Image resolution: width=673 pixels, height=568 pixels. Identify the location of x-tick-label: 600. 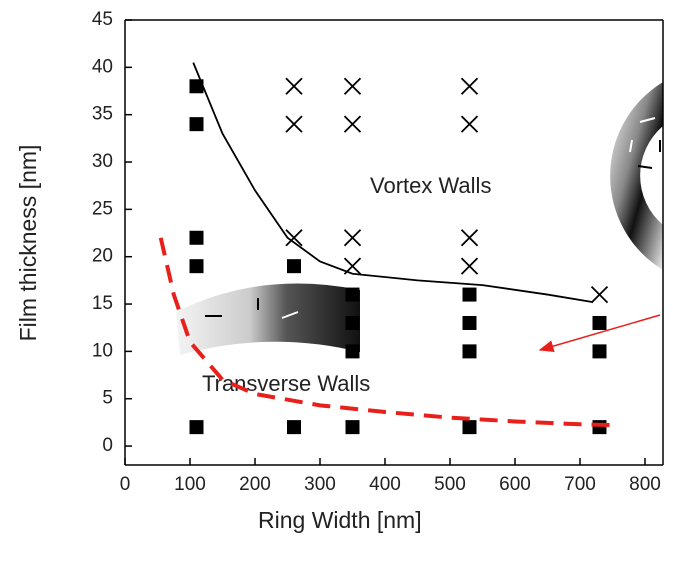
(515, 484).